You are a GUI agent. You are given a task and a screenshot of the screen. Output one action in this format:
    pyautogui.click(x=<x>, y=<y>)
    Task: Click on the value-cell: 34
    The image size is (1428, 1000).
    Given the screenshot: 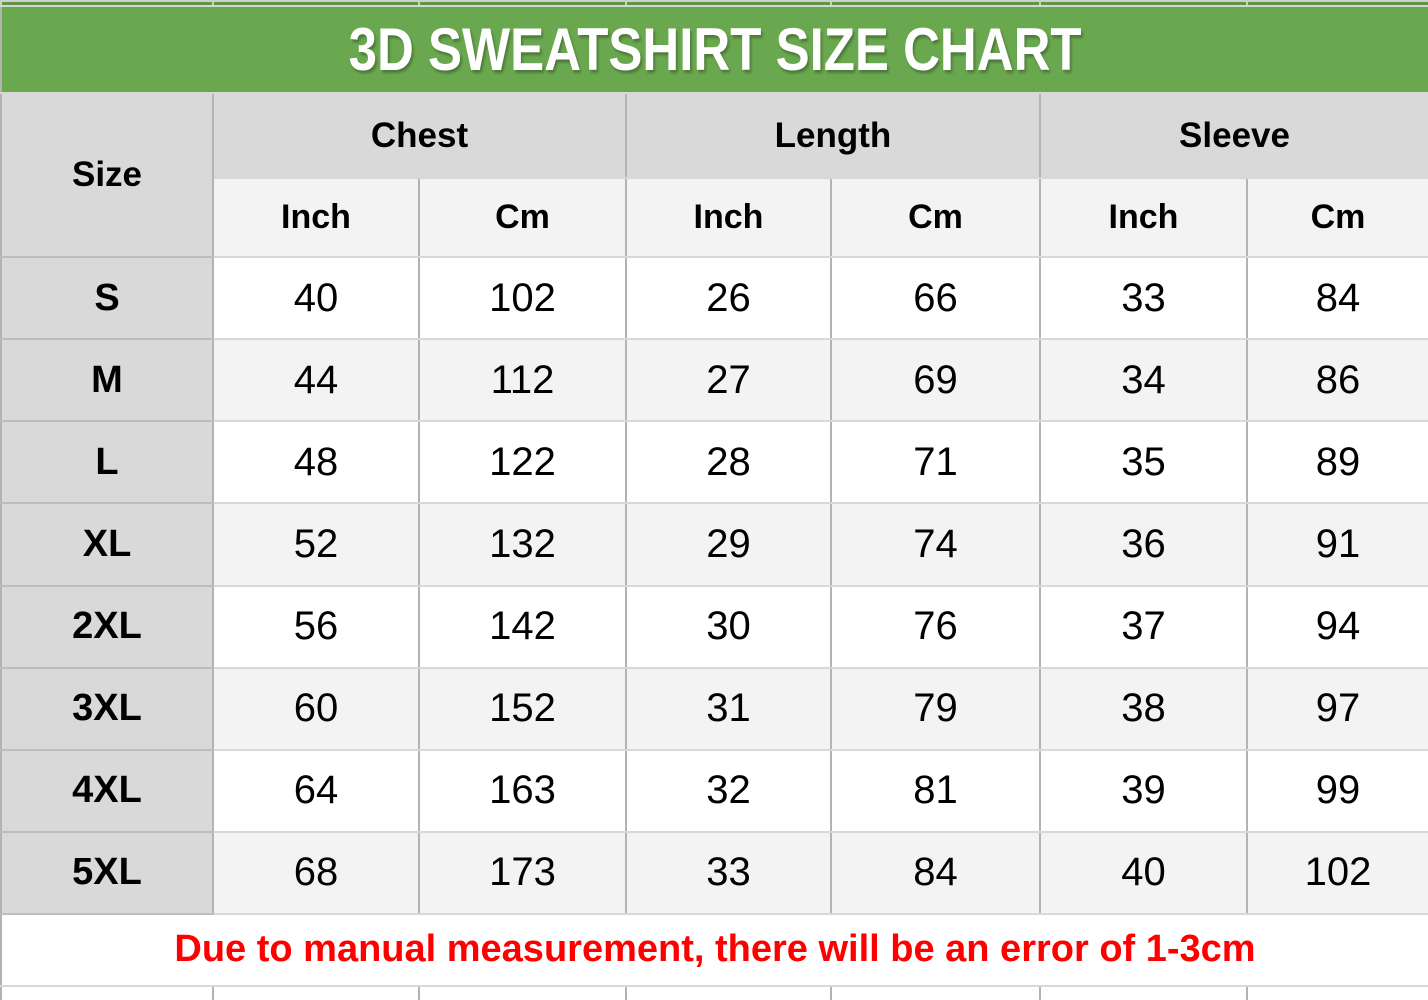 What is the action you would take?
    pyautogui.click(x=1143, y=380)
    